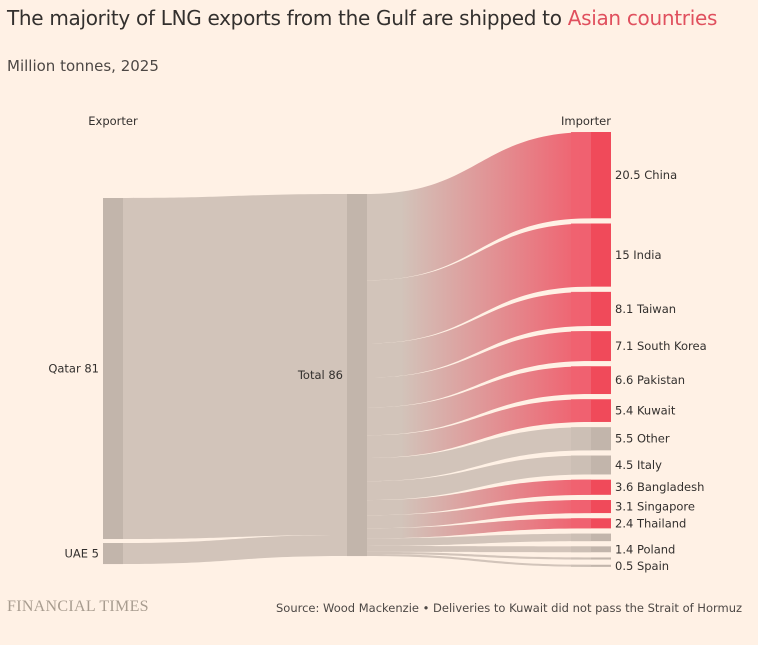 The image size is (758, 645). What do you see at coordinates (650, 523) in the screenshot?
I see `label-thailand: 2.4 Thailand` at bounding box center [650, 523].